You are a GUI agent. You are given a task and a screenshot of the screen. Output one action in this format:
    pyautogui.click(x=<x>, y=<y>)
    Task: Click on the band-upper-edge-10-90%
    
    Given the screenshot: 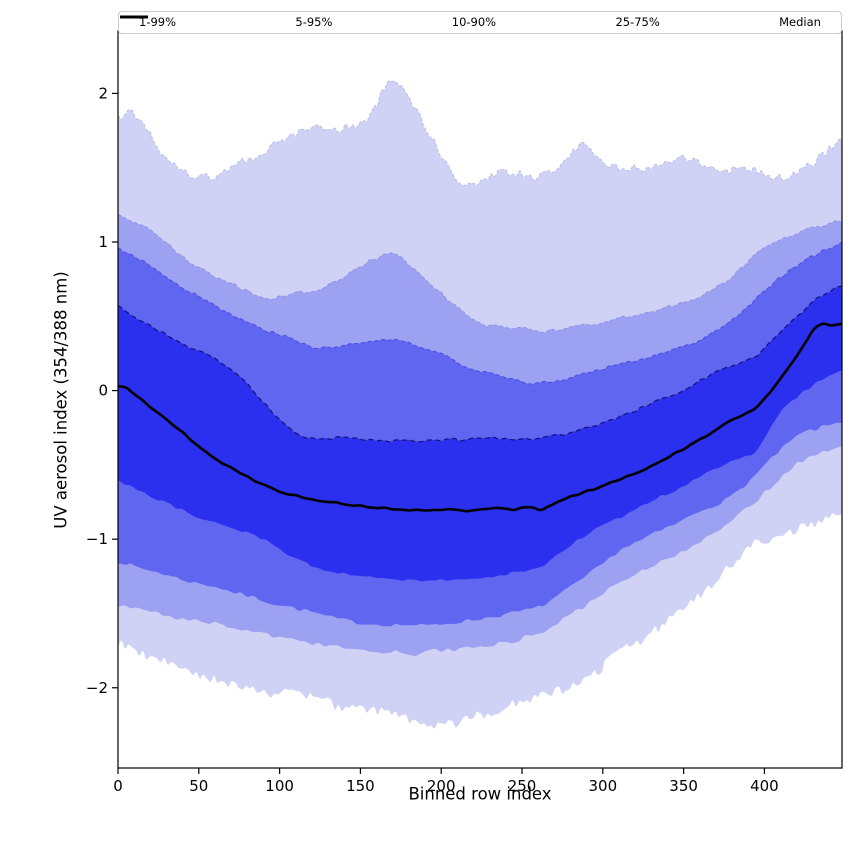 What is the action you would take?
    pyautogui.click(x=480, y=313)
    